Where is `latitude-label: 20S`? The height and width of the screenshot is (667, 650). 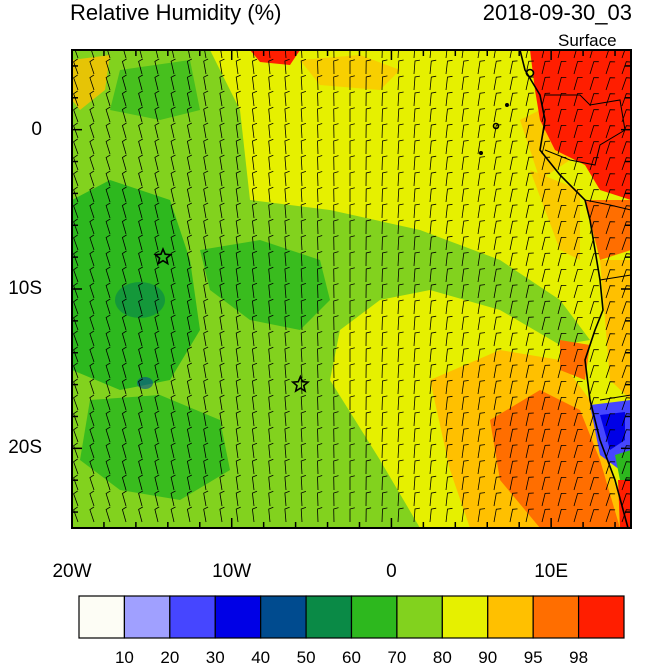
latitude-label: 20S is located at coordinates (25, 448).